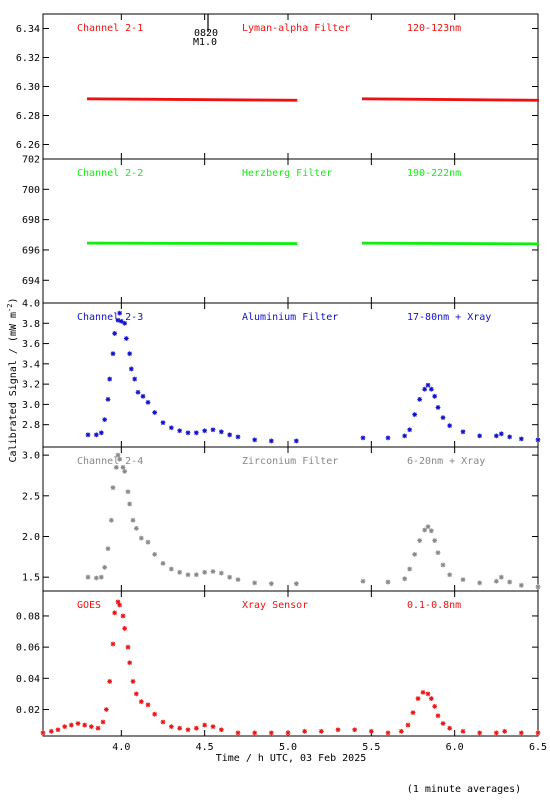 Image resolution: width=550 pixels, height=800 pixels. I want to click on x-tick-label: 4.0, so click(121, 747).